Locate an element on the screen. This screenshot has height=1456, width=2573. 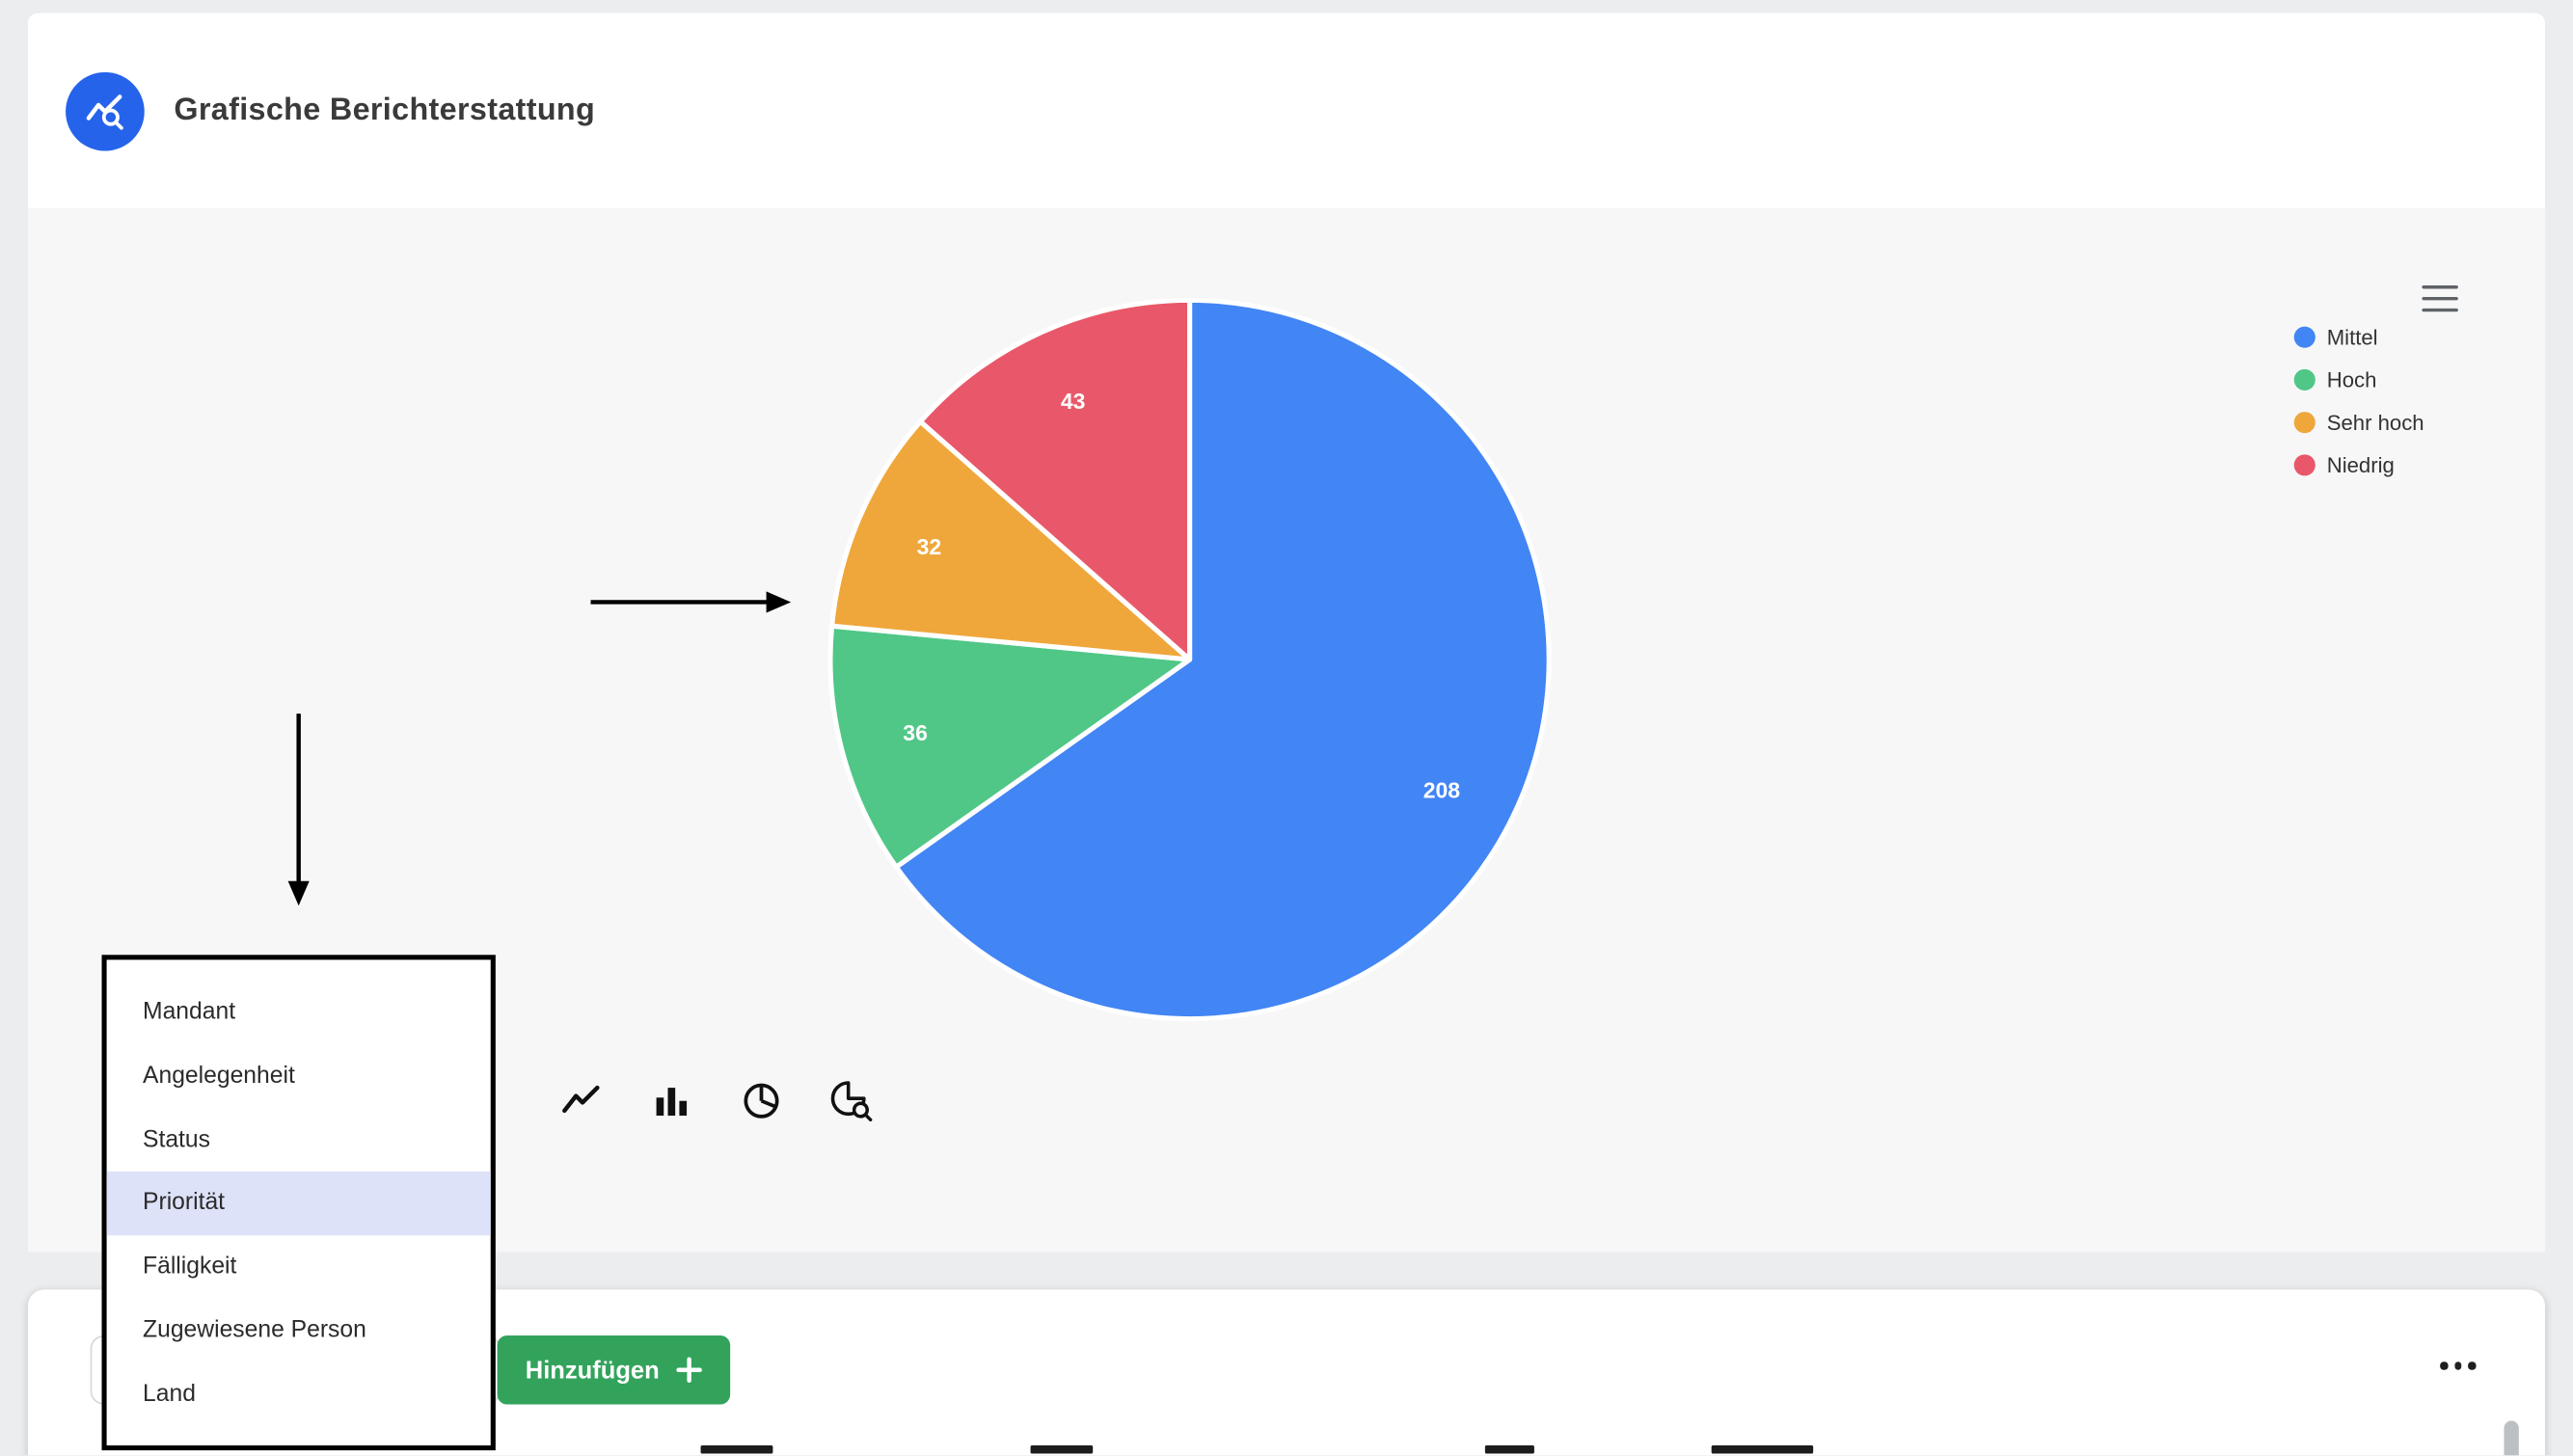
legend-label: Niedrig is located at coordinates (2360, 465).